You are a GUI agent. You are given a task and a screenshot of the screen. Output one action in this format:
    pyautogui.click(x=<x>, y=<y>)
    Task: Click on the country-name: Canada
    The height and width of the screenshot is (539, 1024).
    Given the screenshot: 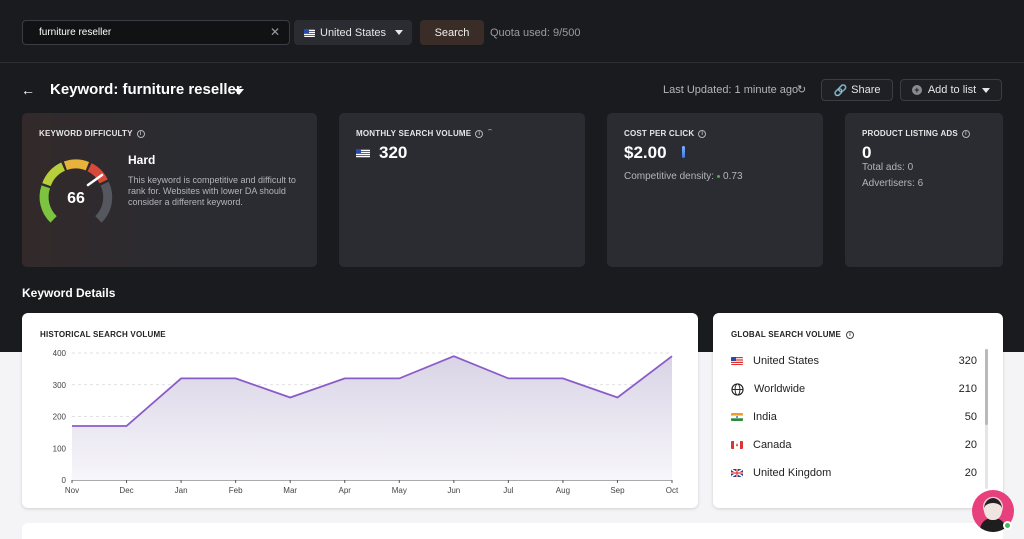 What is the action you would take?
    pyautogui.click(x=772, y=445)
    